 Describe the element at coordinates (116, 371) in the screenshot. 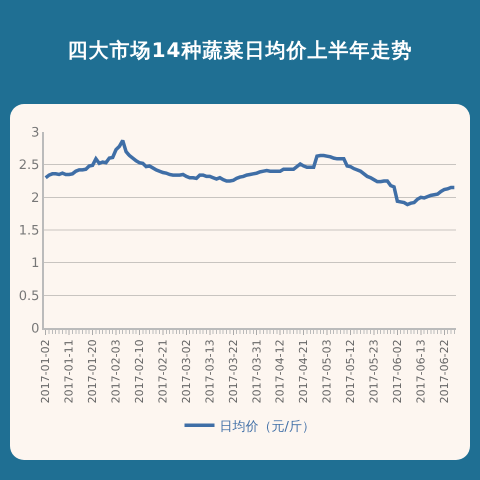

I see `x-tick-label: 2017-02-03` at that location.